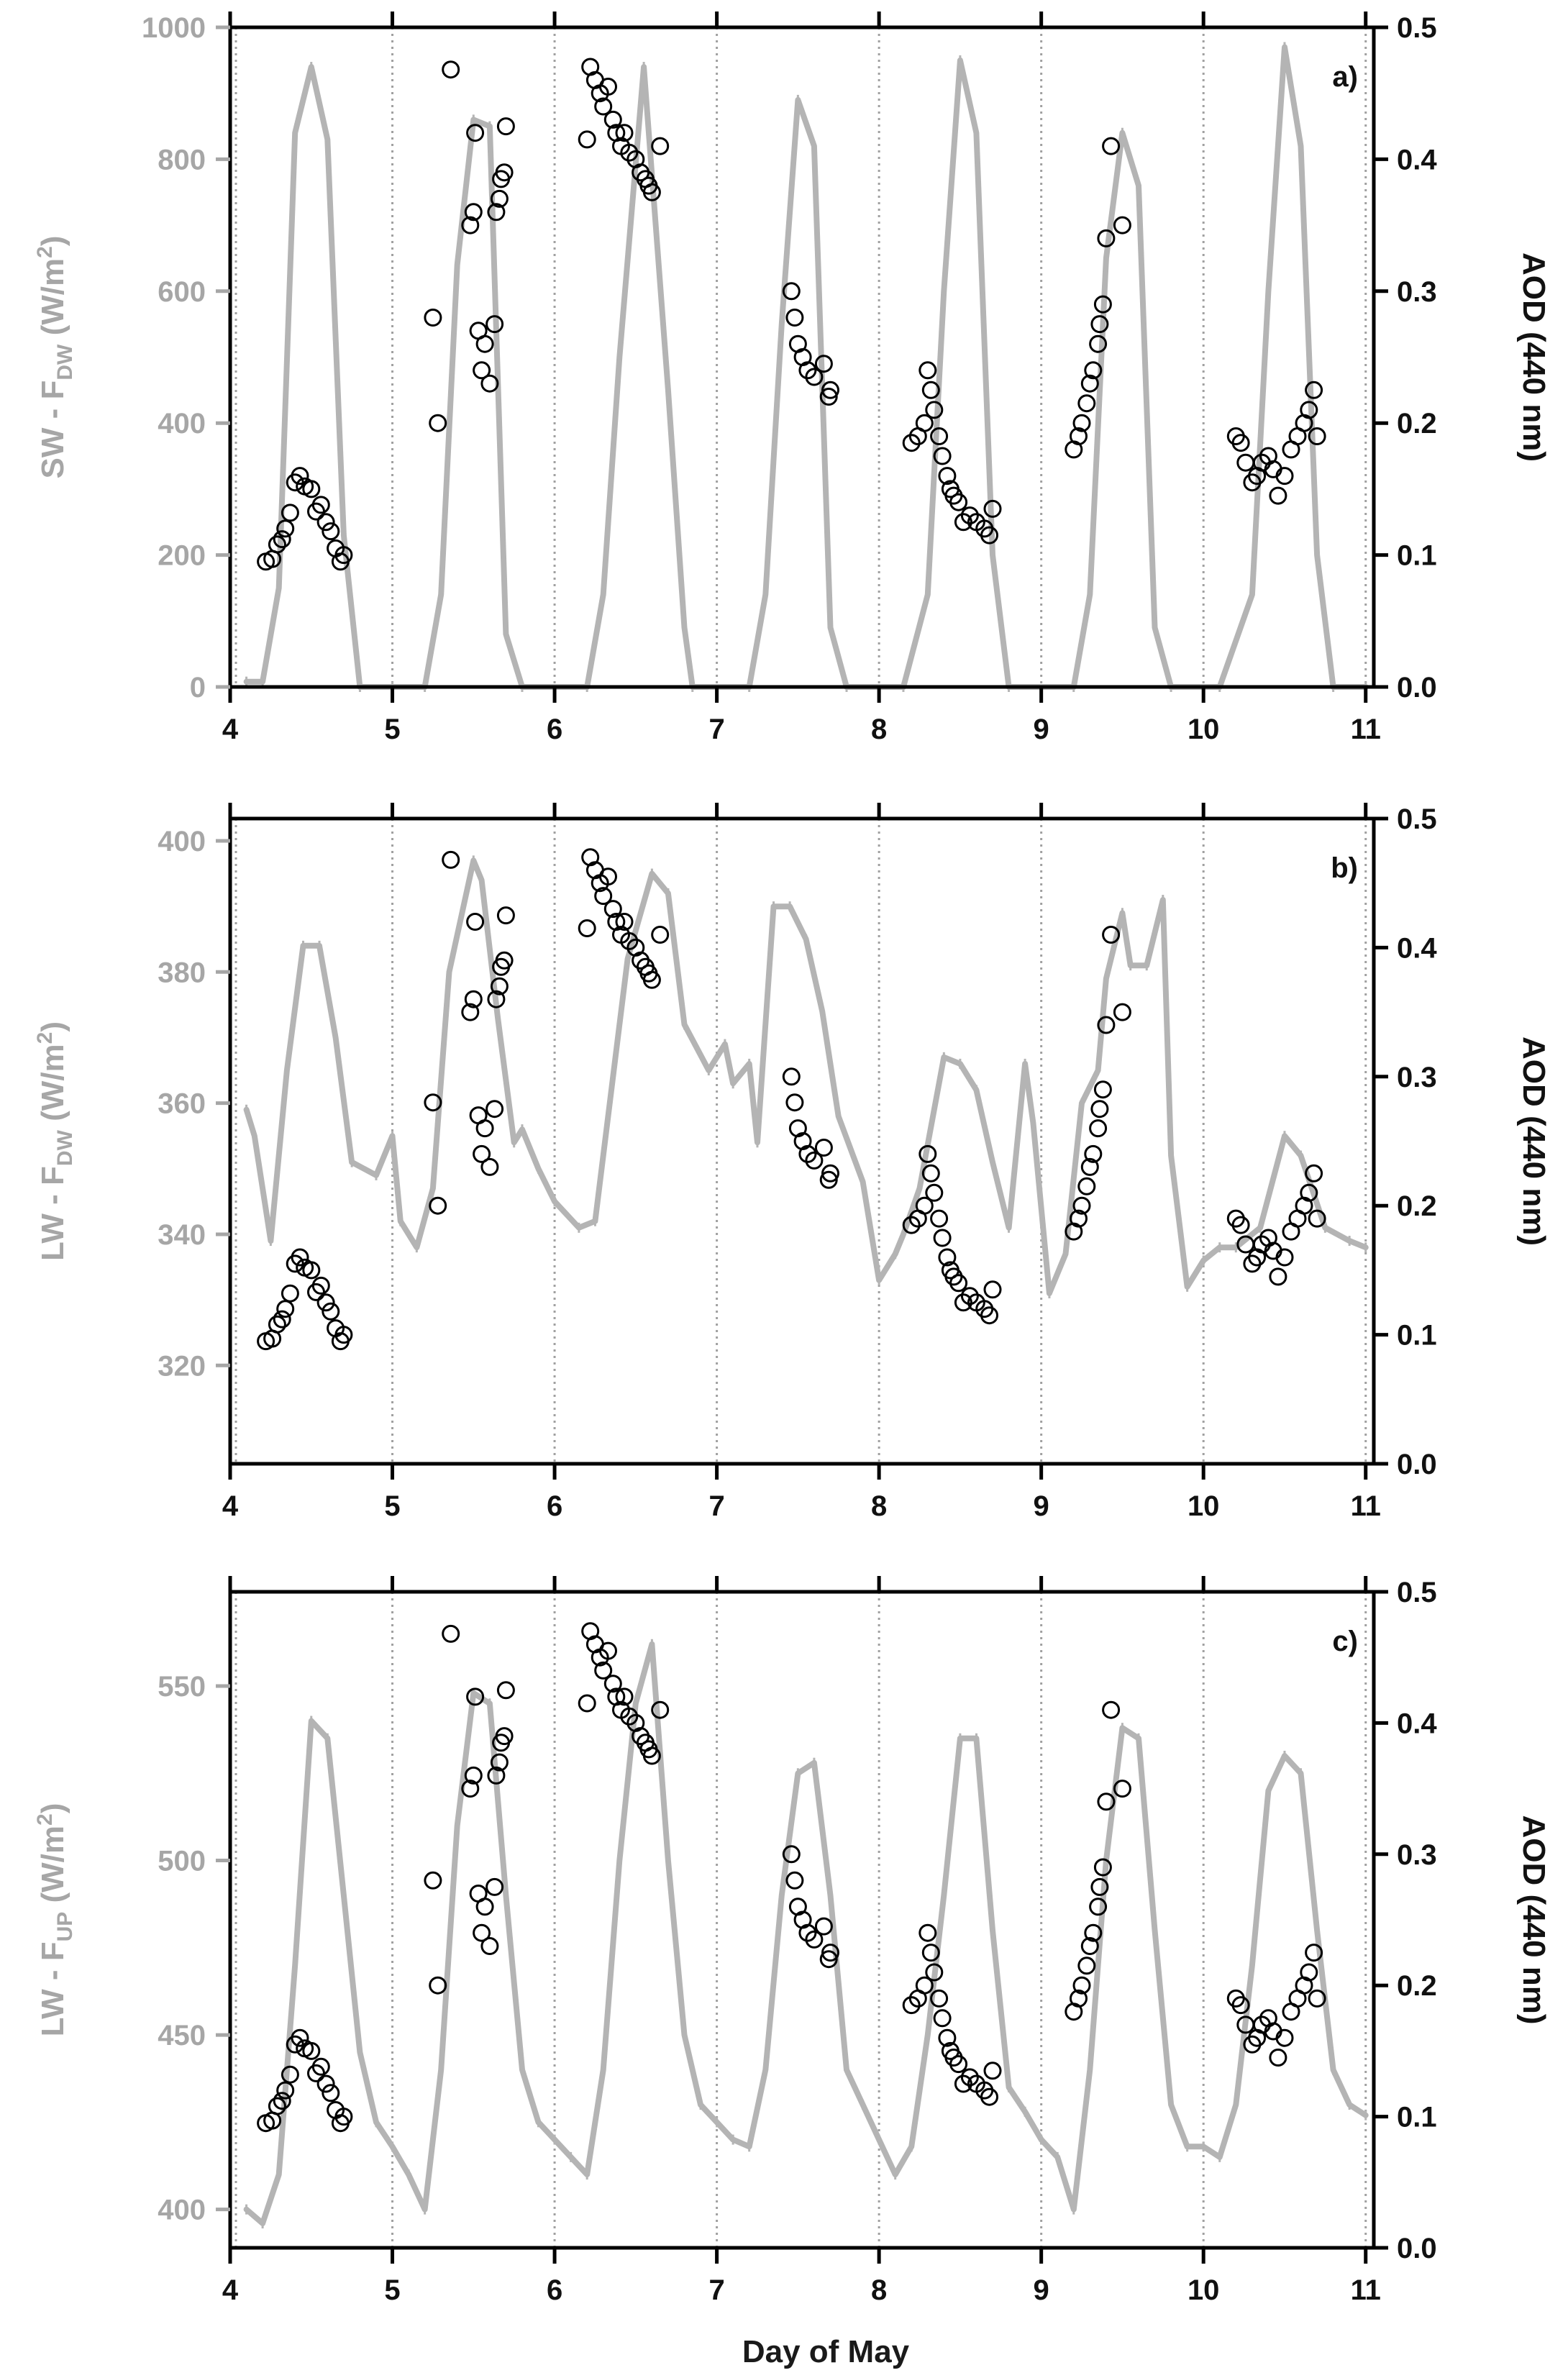 The image size is (1568, 2378). I want to click on y-right-tick-label: 0.3, so click(1417, 1077).